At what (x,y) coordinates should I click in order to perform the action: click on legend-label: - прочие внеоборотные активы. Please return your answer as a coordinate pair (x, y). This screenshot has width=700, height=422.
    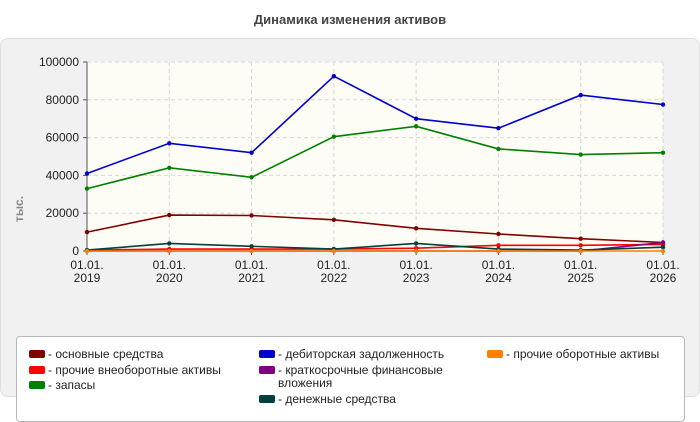
    Looking at the image, I should click on (134, 370).